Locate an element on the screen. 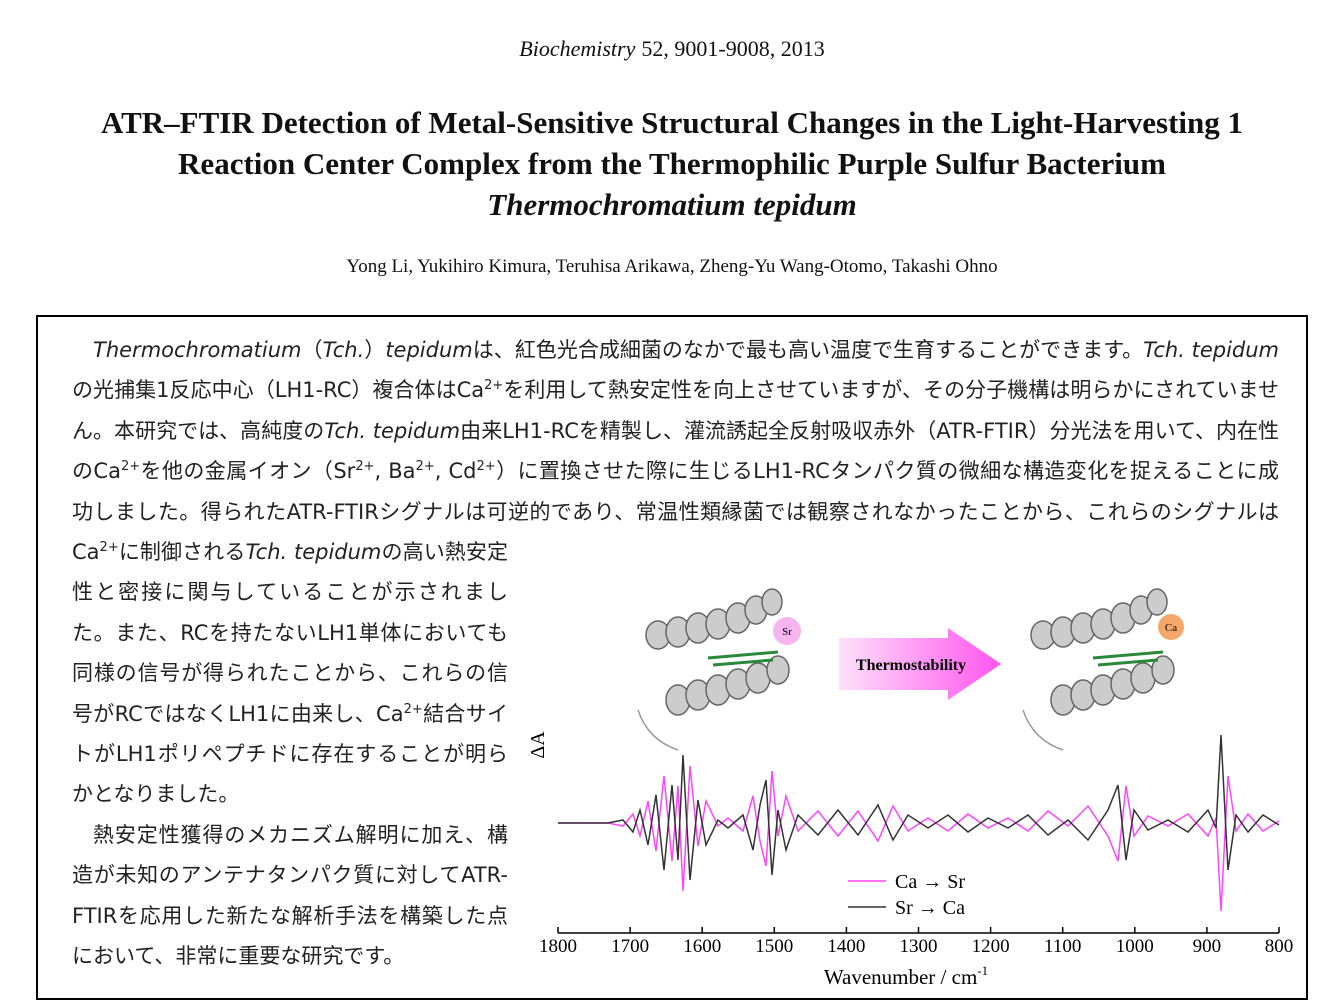 The width and height of the screenshot is (1344, 1008). x-tick-label: 1700 is located at coordinates (630, 946).